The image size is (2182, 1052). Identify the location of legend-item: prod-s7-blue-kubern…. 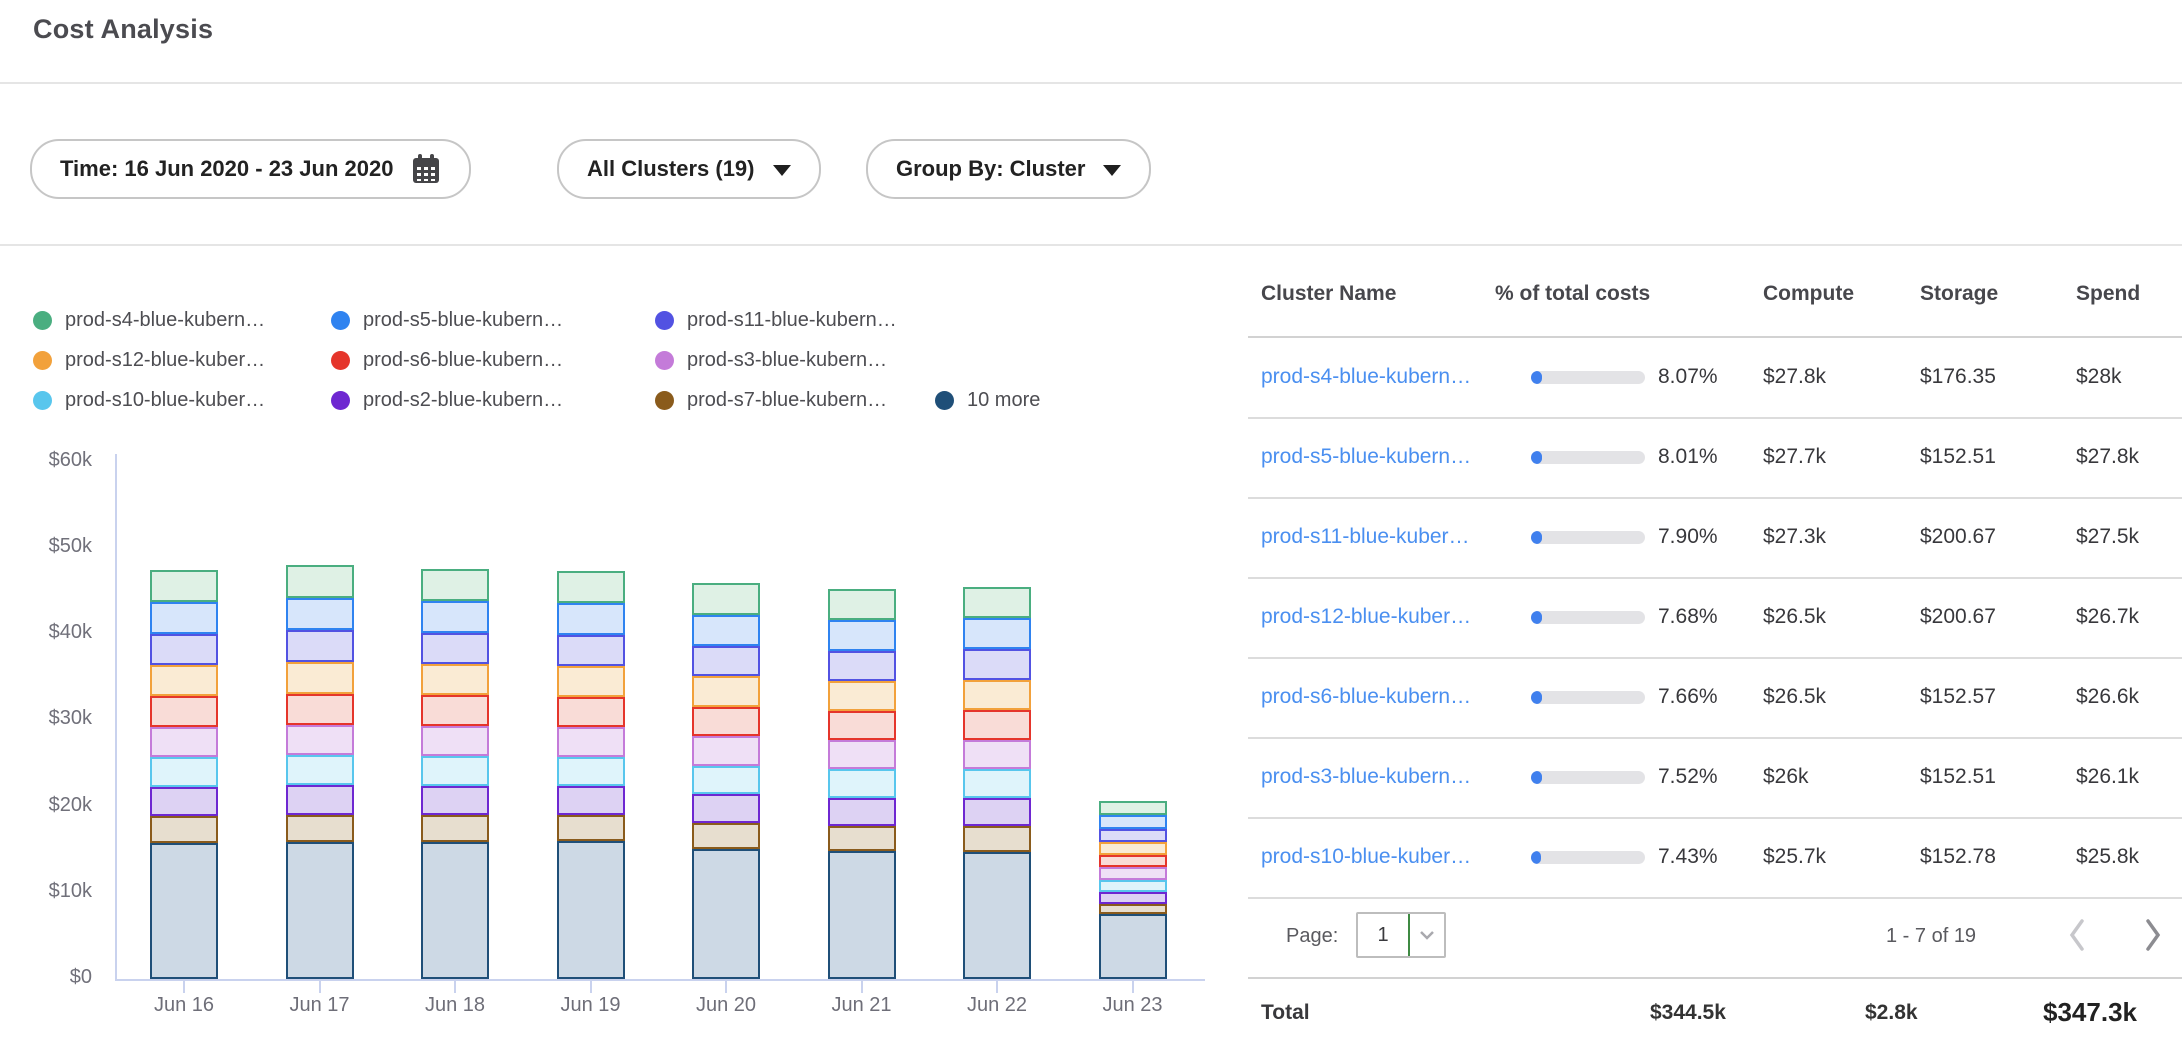
(795, 400).